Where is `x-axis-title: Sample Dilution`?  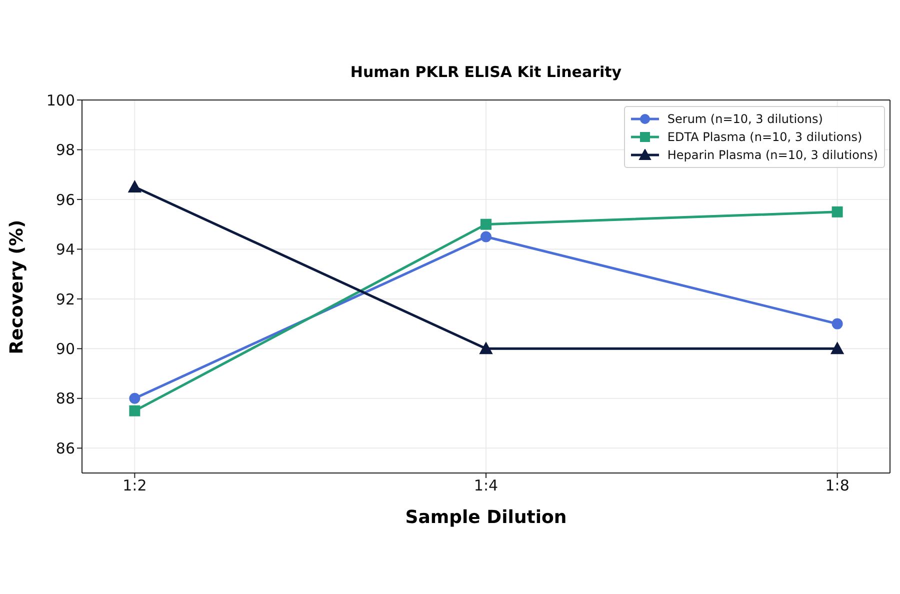
x-axis-title: Sample Dilution is located at coordinates (486, 517).